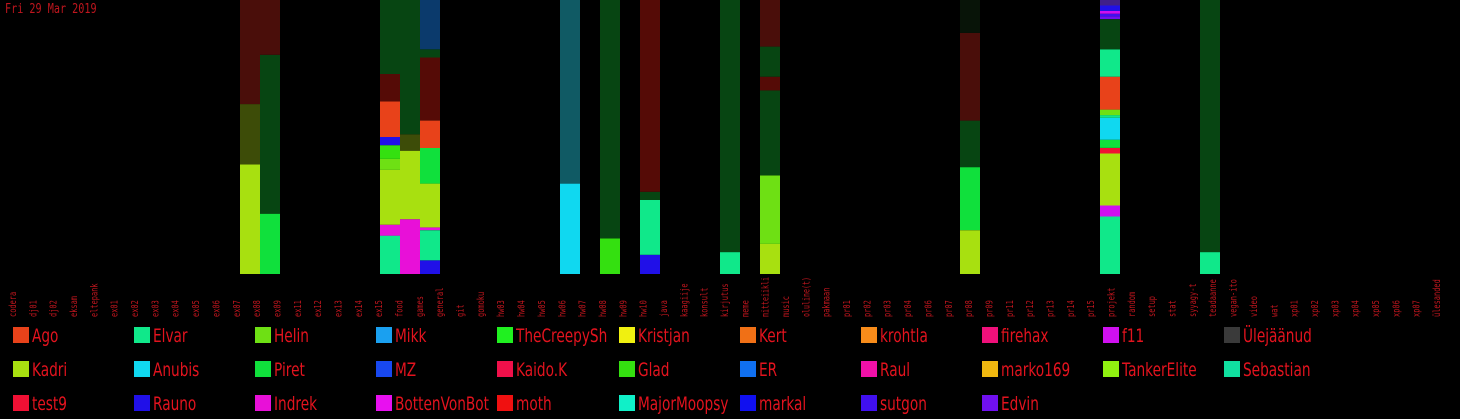 This screenshot has width=1460, height=419. Describe the element at coordinates (663, 336) in the screenshot. I see `legend-label: Kristjan` at that location.